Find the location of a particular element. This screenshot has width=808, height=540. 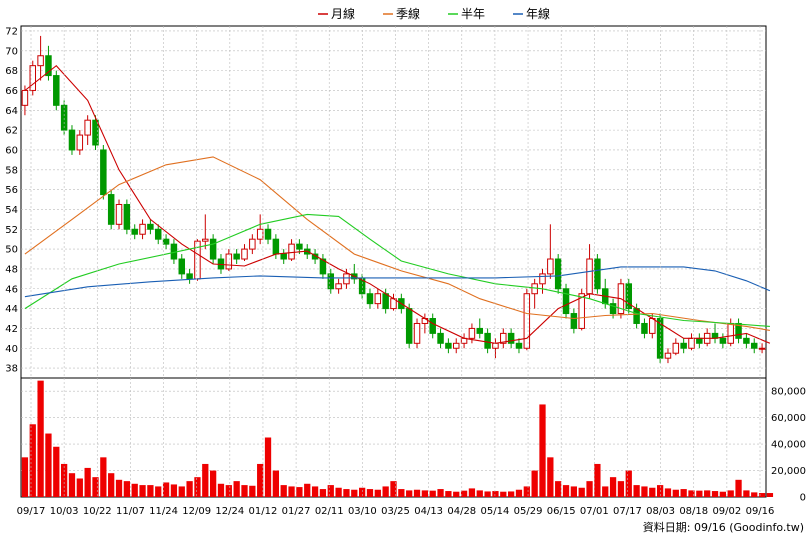

price-tick-label: 68 is located at coordinates (11, 71).